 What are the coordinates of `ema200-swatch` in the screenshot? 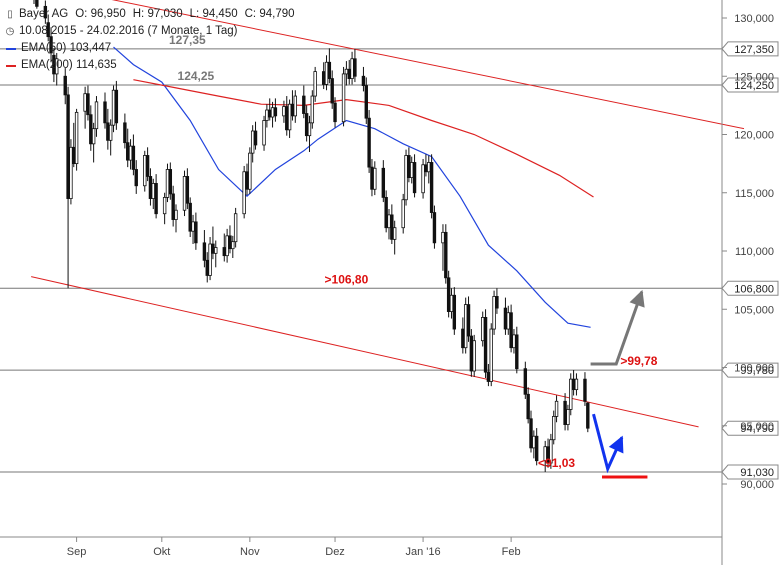 It's located at (11, 65).